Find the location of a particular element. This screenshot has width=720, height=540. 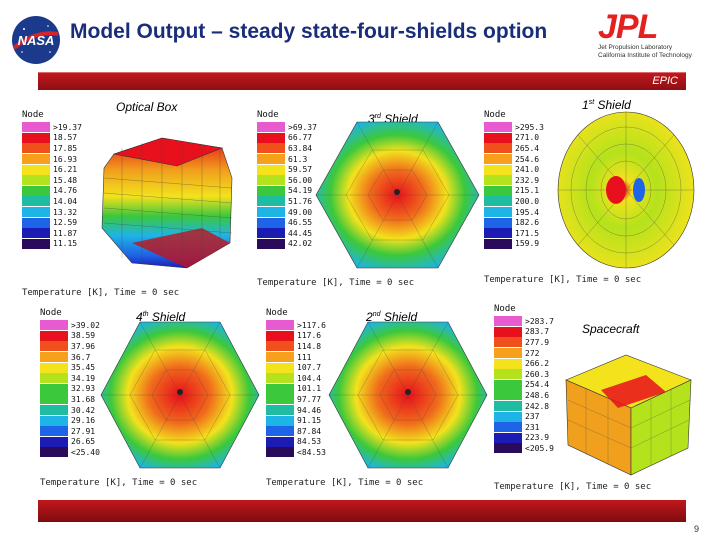

shield3-plot is located at coordinates (397, 195).